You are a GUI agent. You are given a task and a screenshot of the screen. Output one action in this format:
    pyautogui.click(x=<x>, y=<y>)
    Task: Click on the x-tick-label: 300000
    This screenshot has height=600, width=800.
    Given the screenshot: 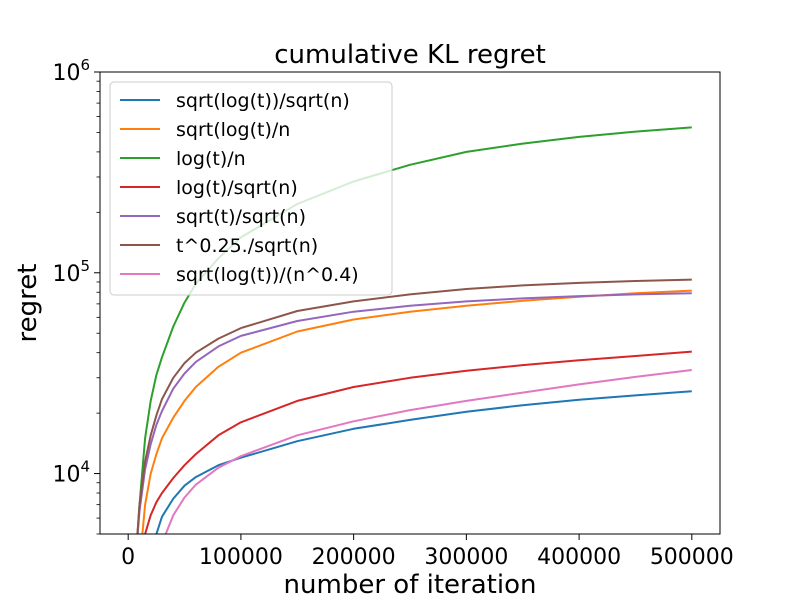 What is the action you would take?
    pyautogui.click(x=466, y=557)
    